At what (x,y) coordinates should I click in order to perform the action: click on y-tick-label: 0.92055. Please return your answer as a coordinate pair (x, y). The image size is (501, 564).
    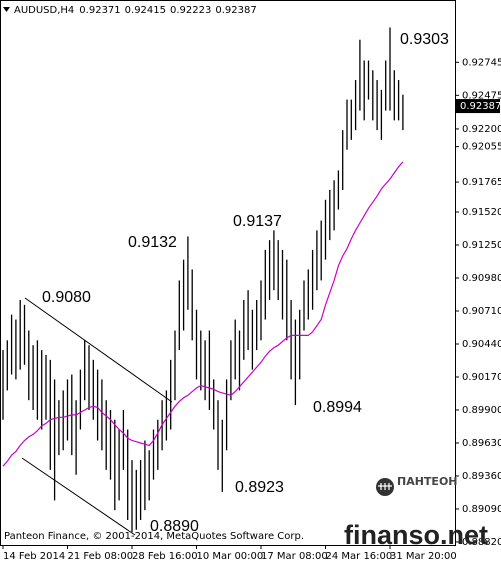
    Looking at the image, I should click on (481, 147).